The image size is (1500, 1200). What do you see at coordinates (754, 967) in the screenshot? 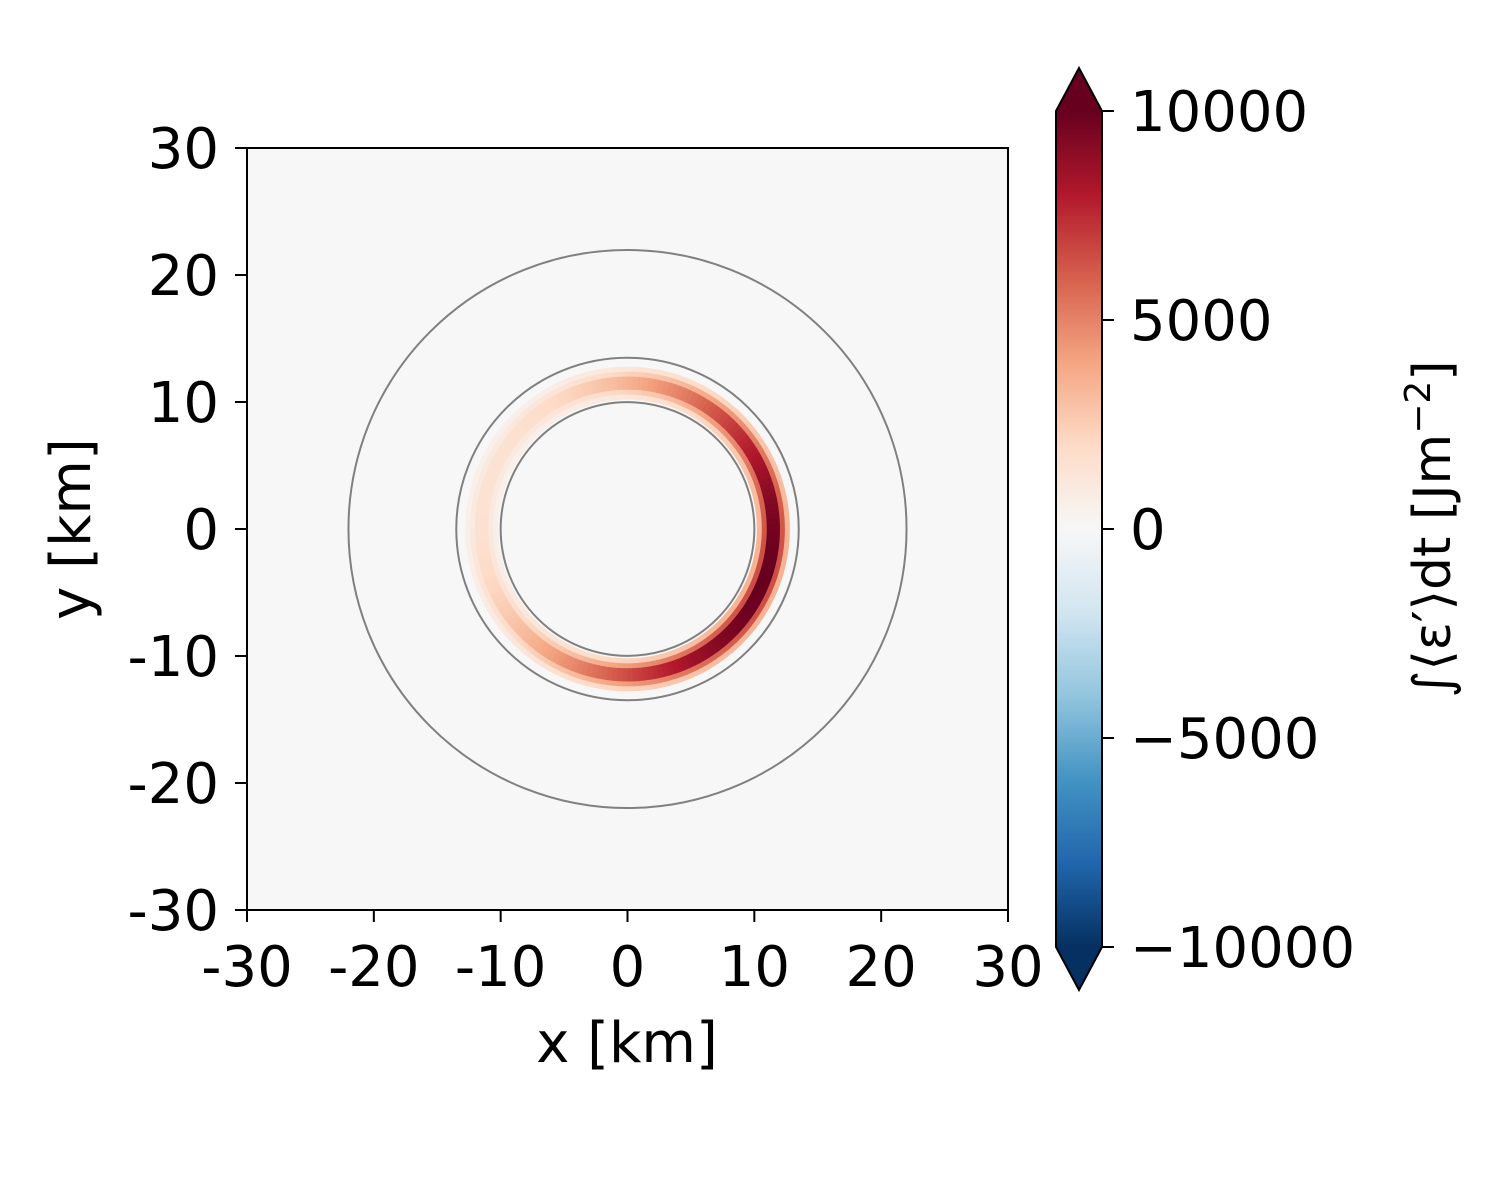
I see `x-tick-label: 10` at bounding box center [754, 967].